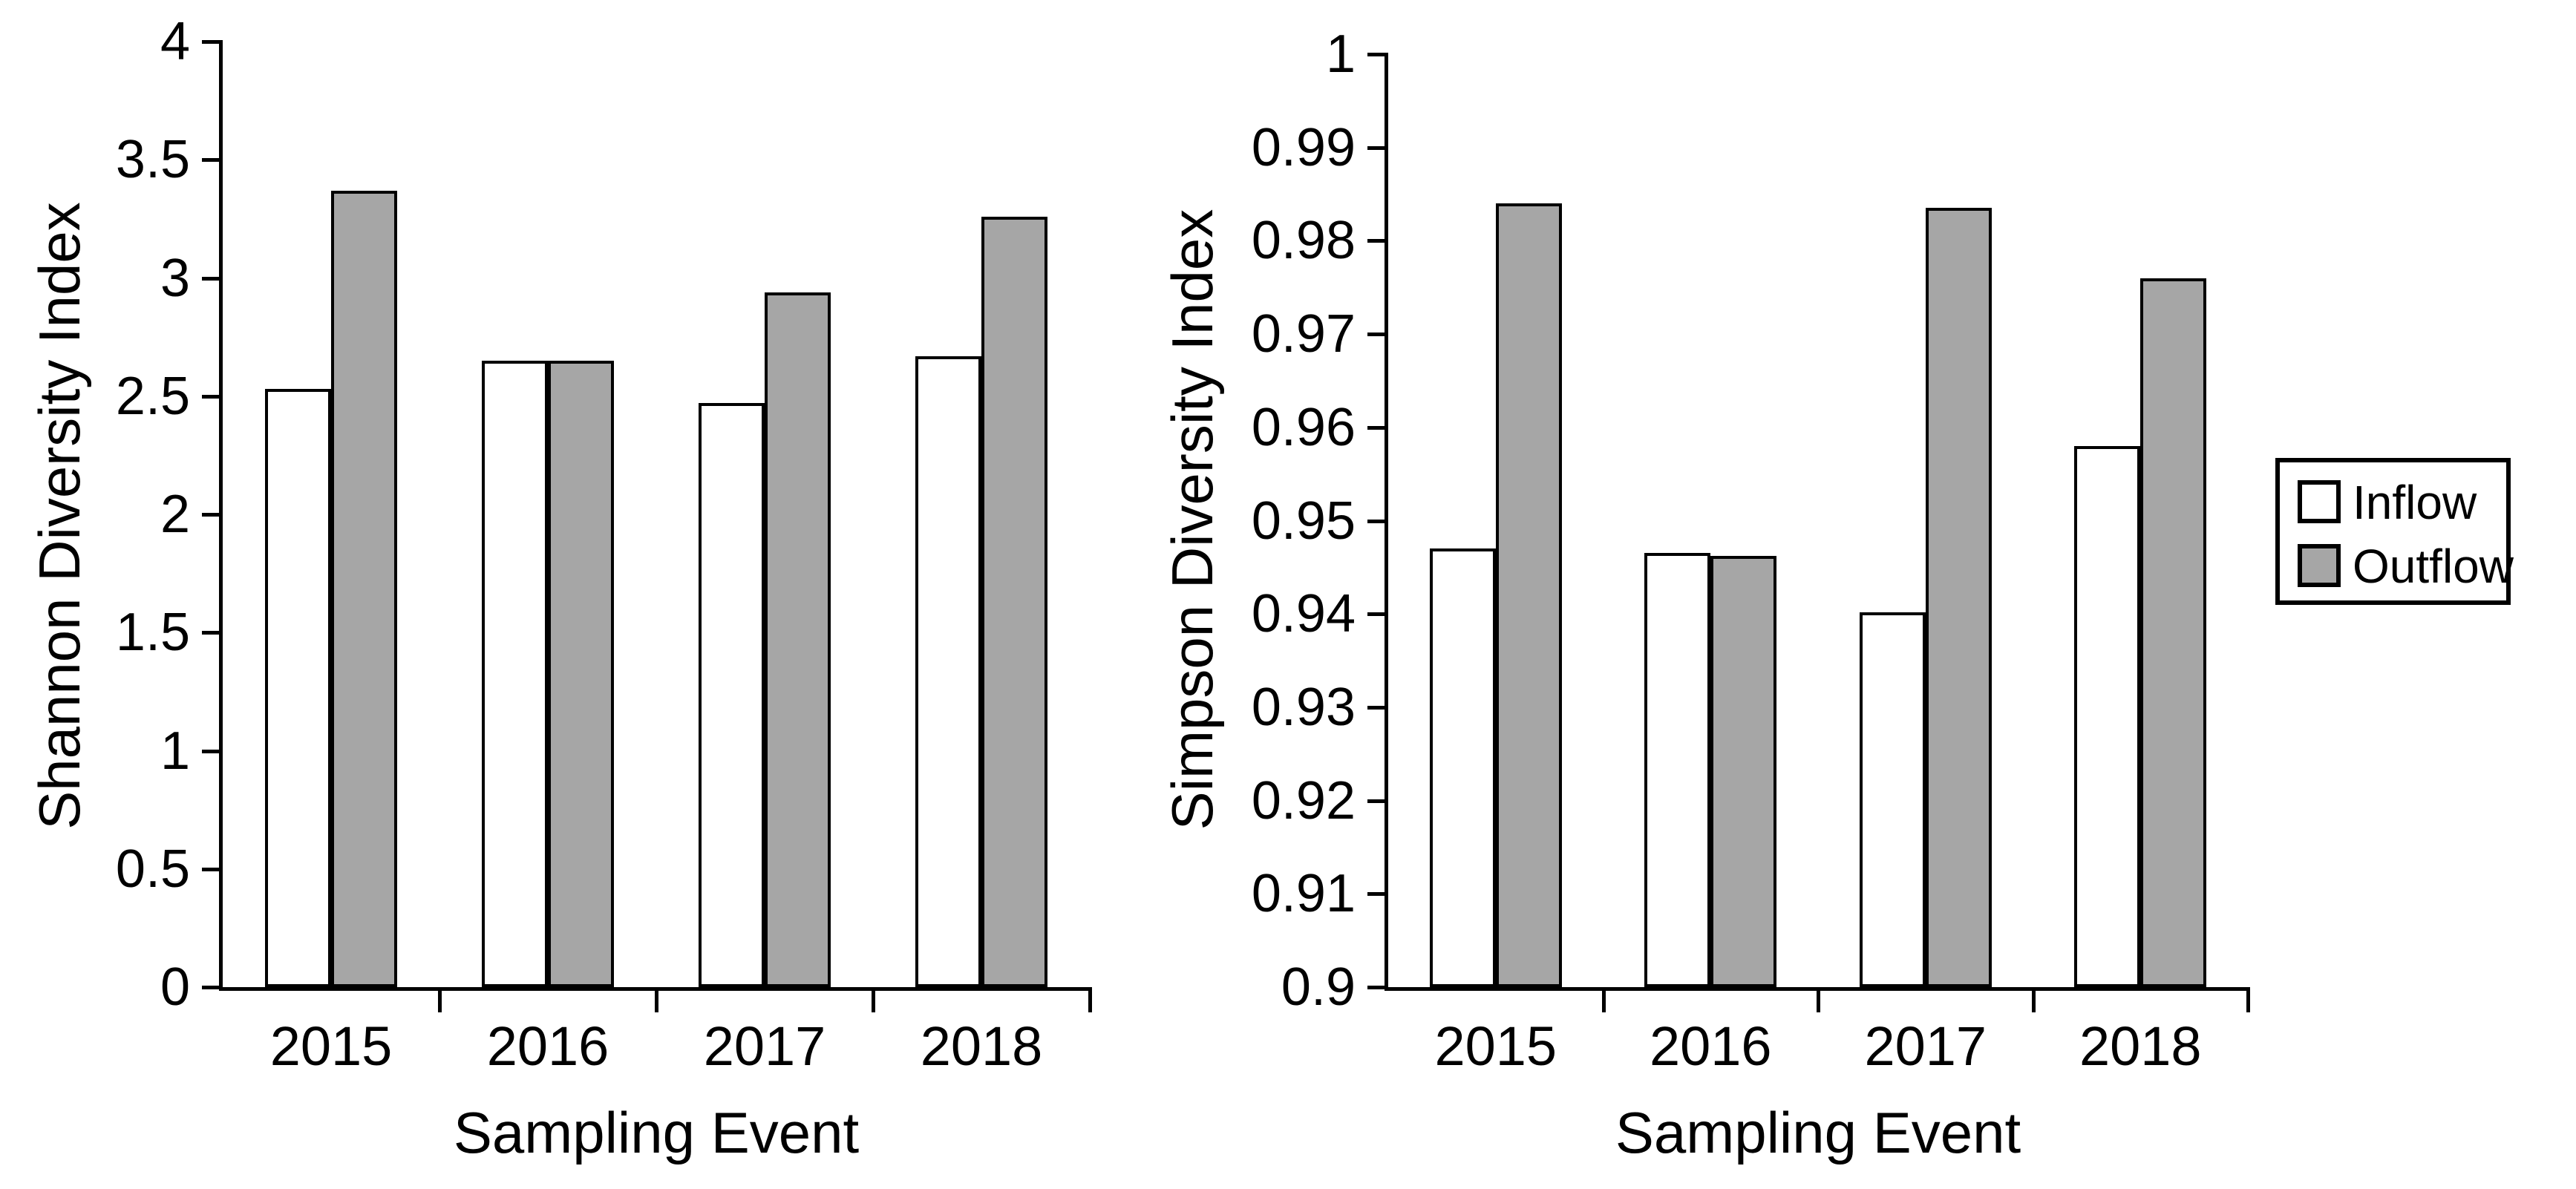  What do you see at coordinates (1303, 801) in the screenshot?
I see `y-axis-tick-label: 0.92` at bounding box center [1303, 801].